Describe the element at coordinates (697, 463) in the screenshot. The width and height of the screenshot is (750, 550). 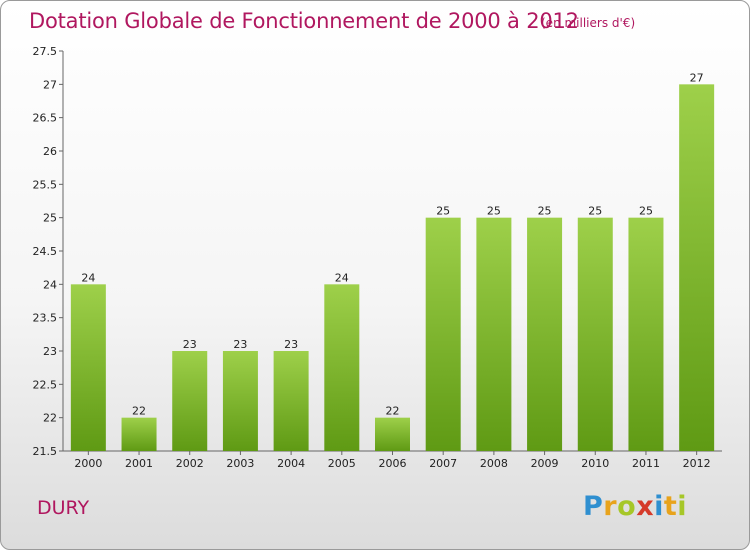
I see `x-tick-label: 2012` at that location.